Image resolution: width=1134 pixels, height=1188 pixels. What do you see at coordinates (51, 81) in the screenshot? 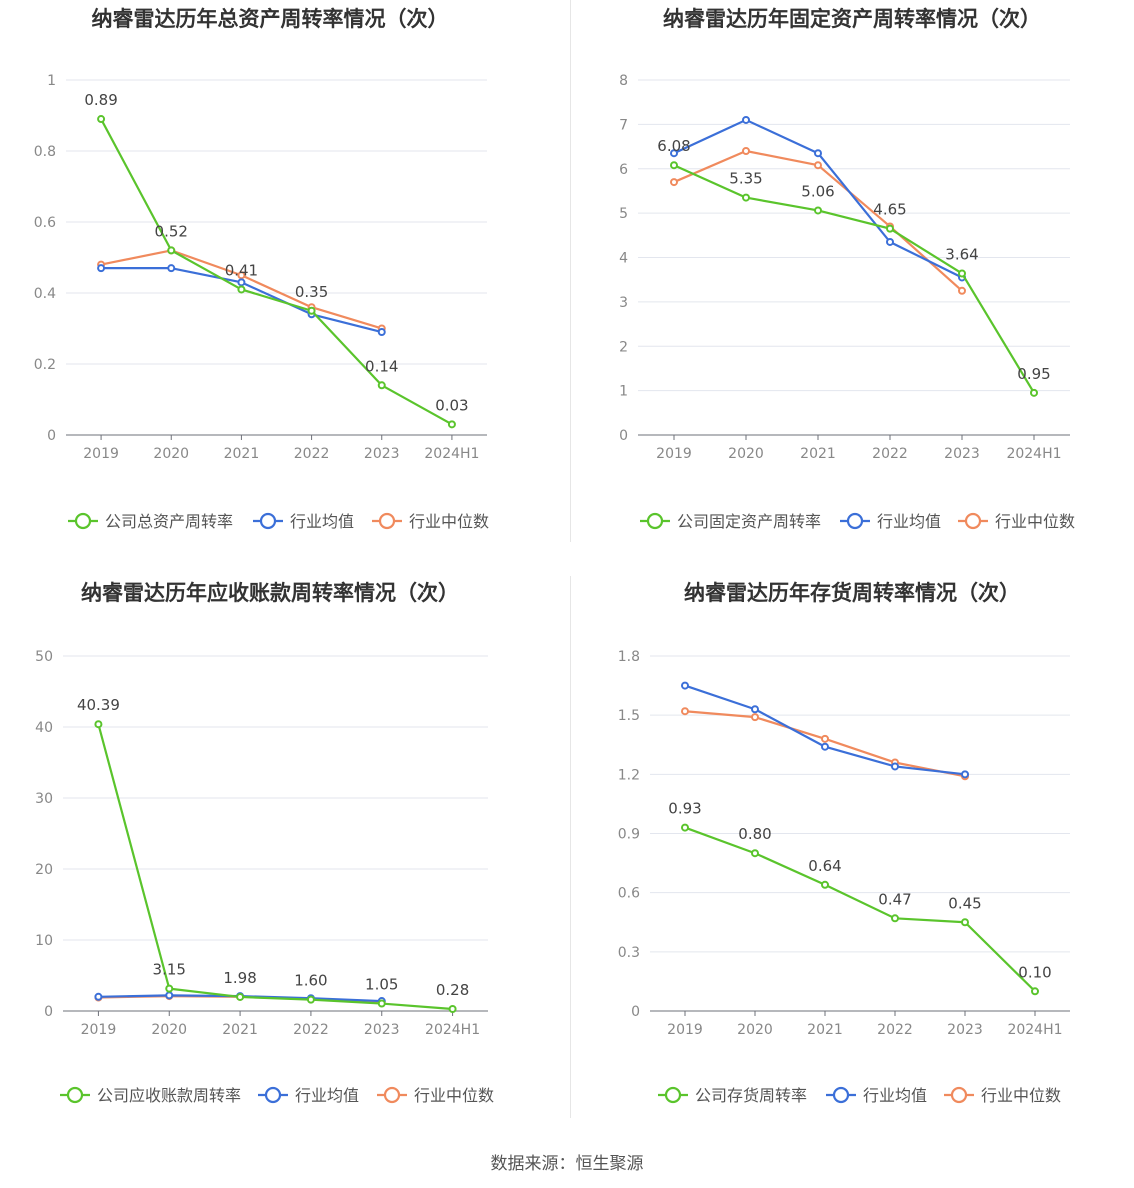
I see `y-tick-label: 1` at bounding box center [51, 81].